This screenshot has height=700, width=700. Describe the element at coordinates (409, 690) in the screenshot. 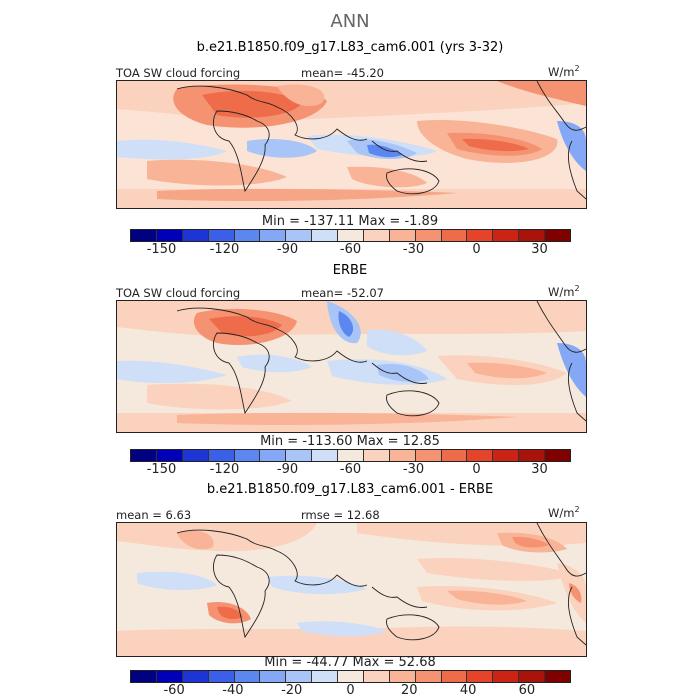

I see `colorbar-tick-label: 20` at that location.